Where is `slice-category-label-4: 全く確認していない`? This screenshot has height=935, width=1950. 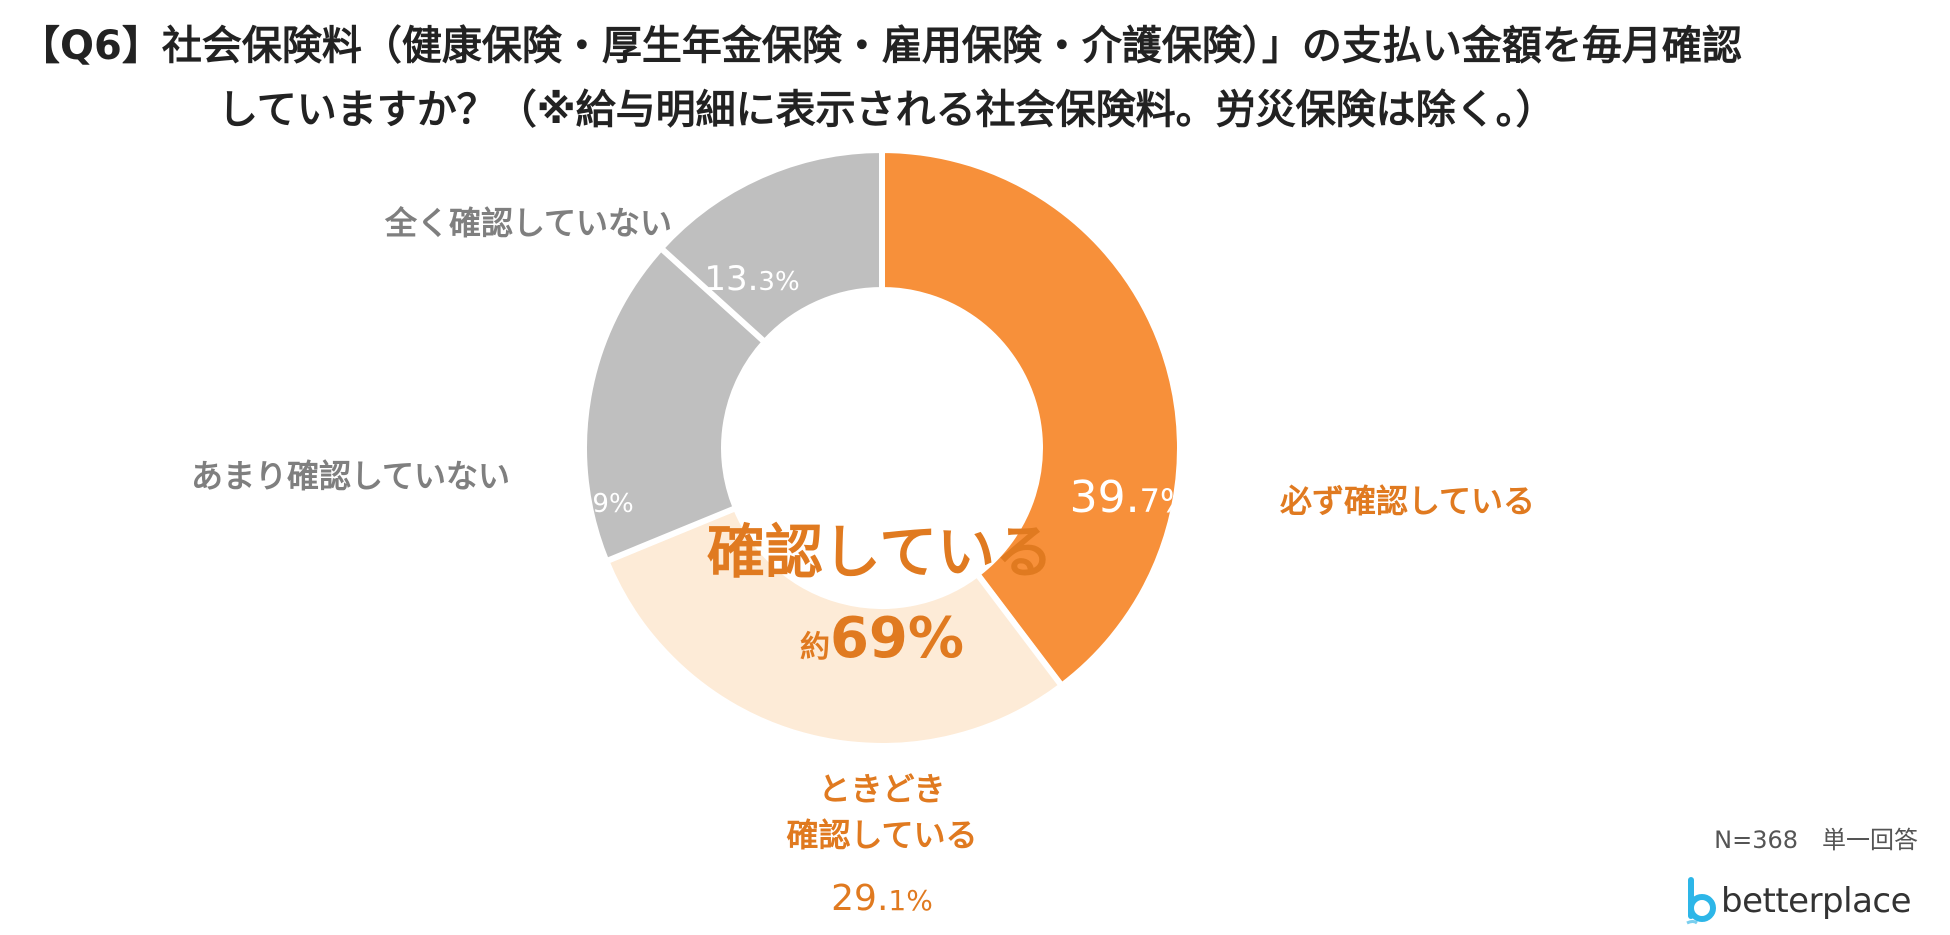 slice-category-label-4: 全く確認していない is located at coordinates (528, 223).